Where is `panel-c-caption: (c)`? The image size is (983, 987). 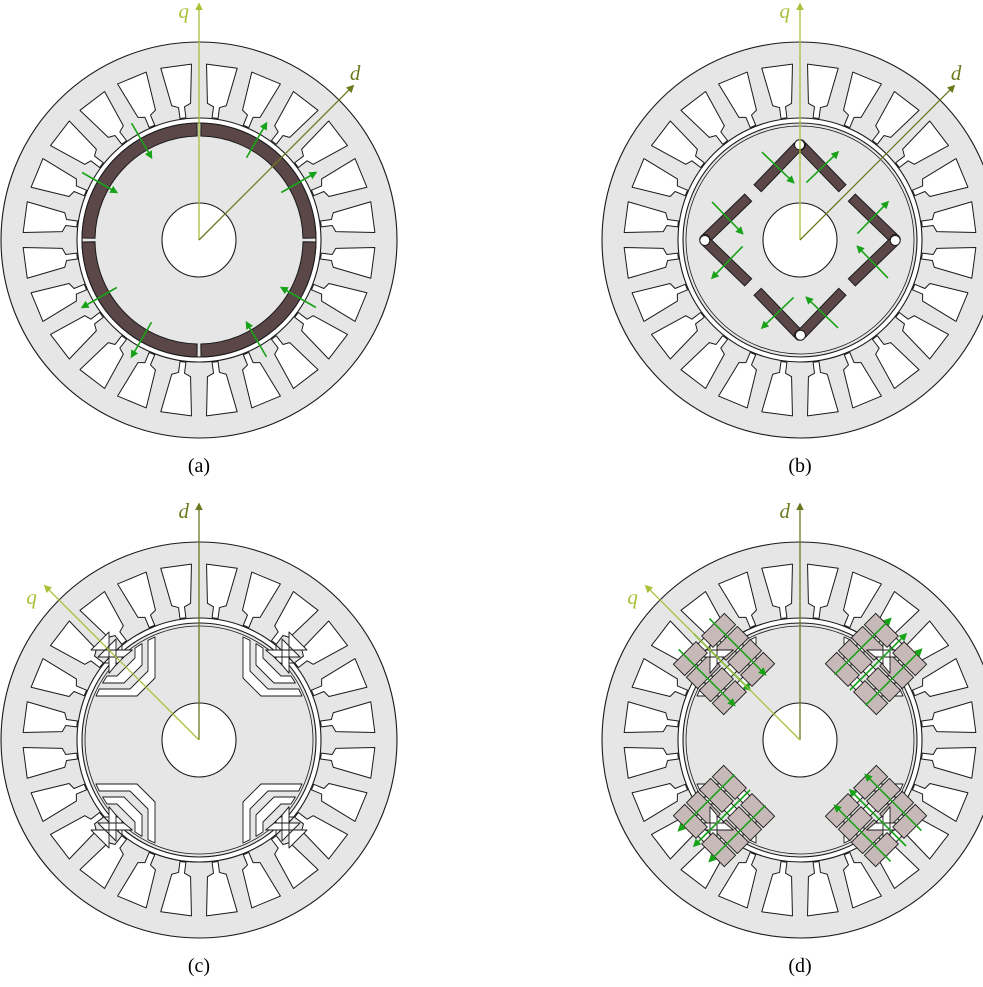
panel-c-caption: (c) is located at coordinates (199, 966).